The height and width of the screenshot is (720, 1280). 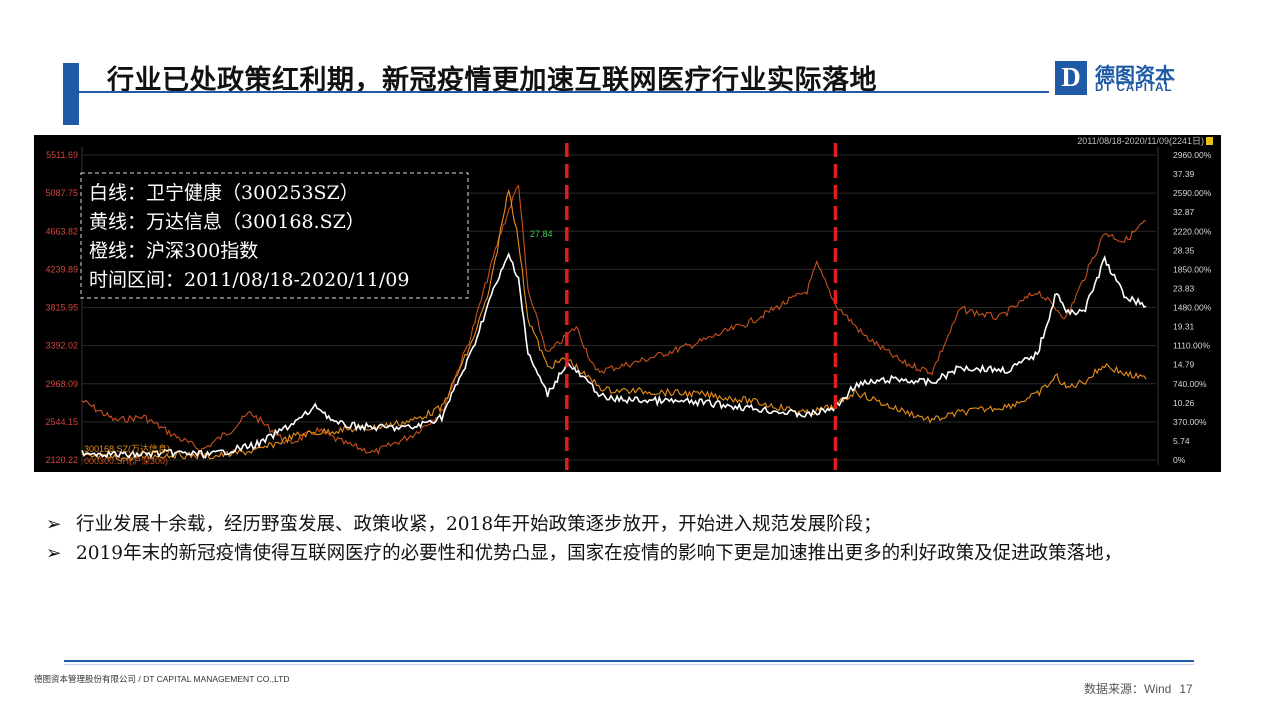 I want to click on page-title: 行业已处政策红利期，新冠疫情更加速互联网医疗行业实际落地, so click(x=492, y=80).